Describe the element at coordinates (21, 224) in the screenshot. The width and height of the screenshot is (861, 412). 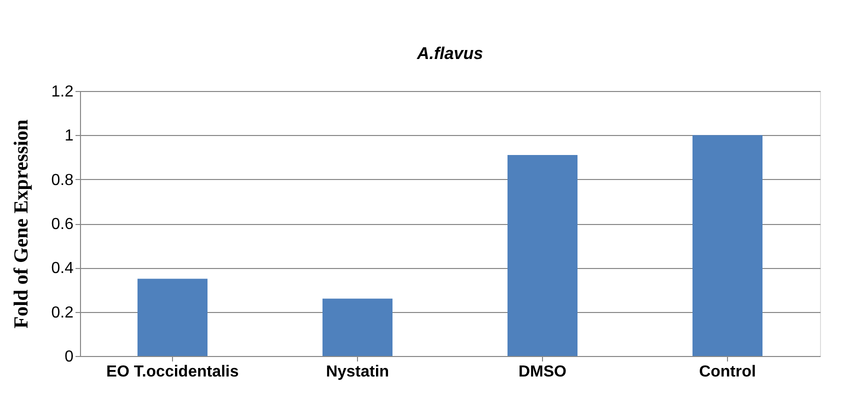
I see `y-axis-title: Fold of Gene Expression` at that location.